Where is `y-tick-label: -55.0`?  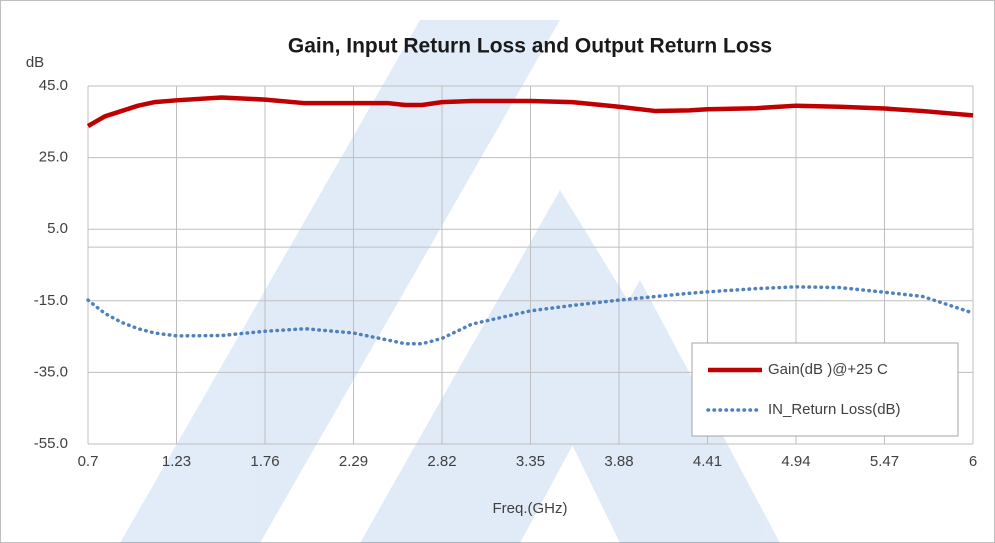 y-tick-label: -55.0 is located at coordinates (51, 443).